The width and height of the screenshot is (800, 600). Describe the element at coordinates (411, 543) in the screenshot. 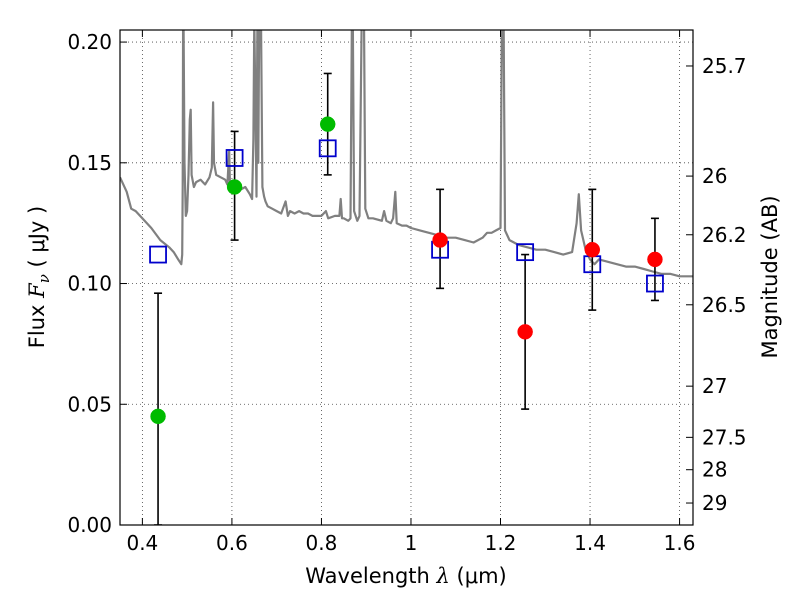

I see `x-tick-label: 1` at that location.